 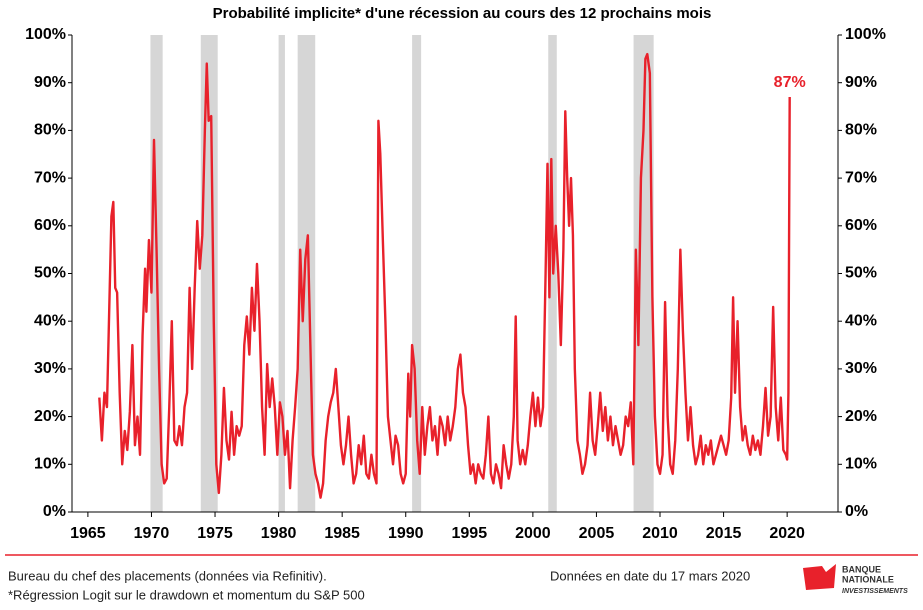 I want to click on y-tick-label: 70%, so click(x=50, y=177).